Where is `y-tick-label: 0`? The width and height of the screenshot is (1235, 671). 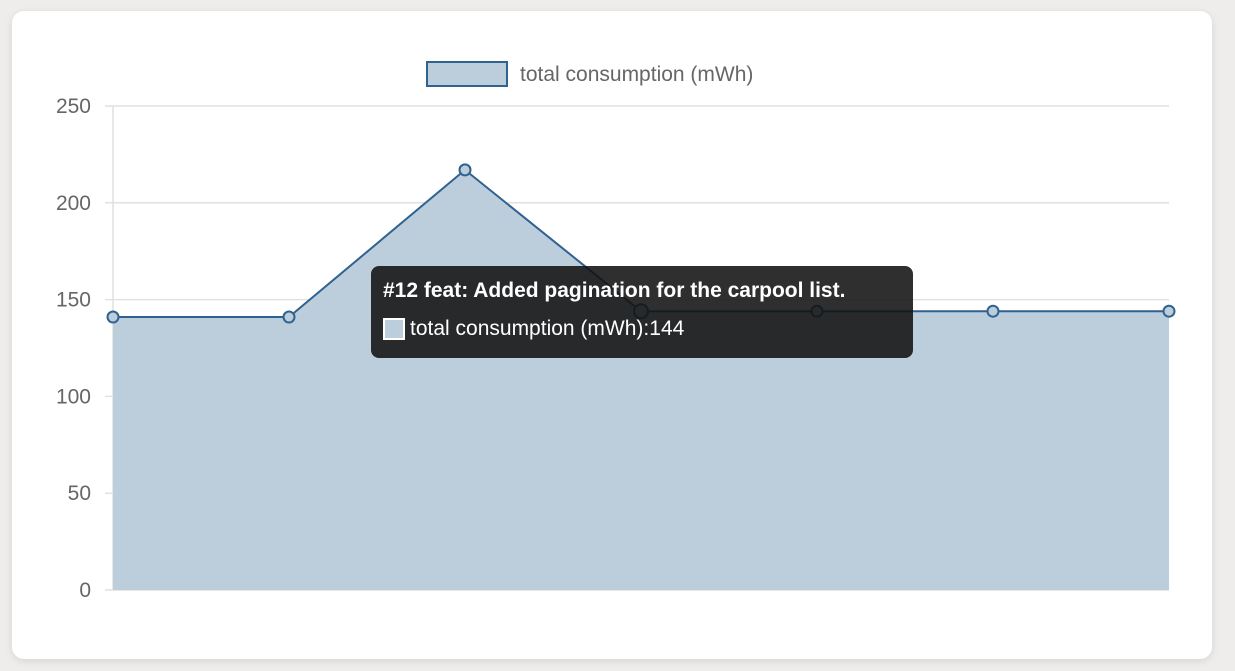 y-tick-label: 0 is located at coordinates (85, 590).